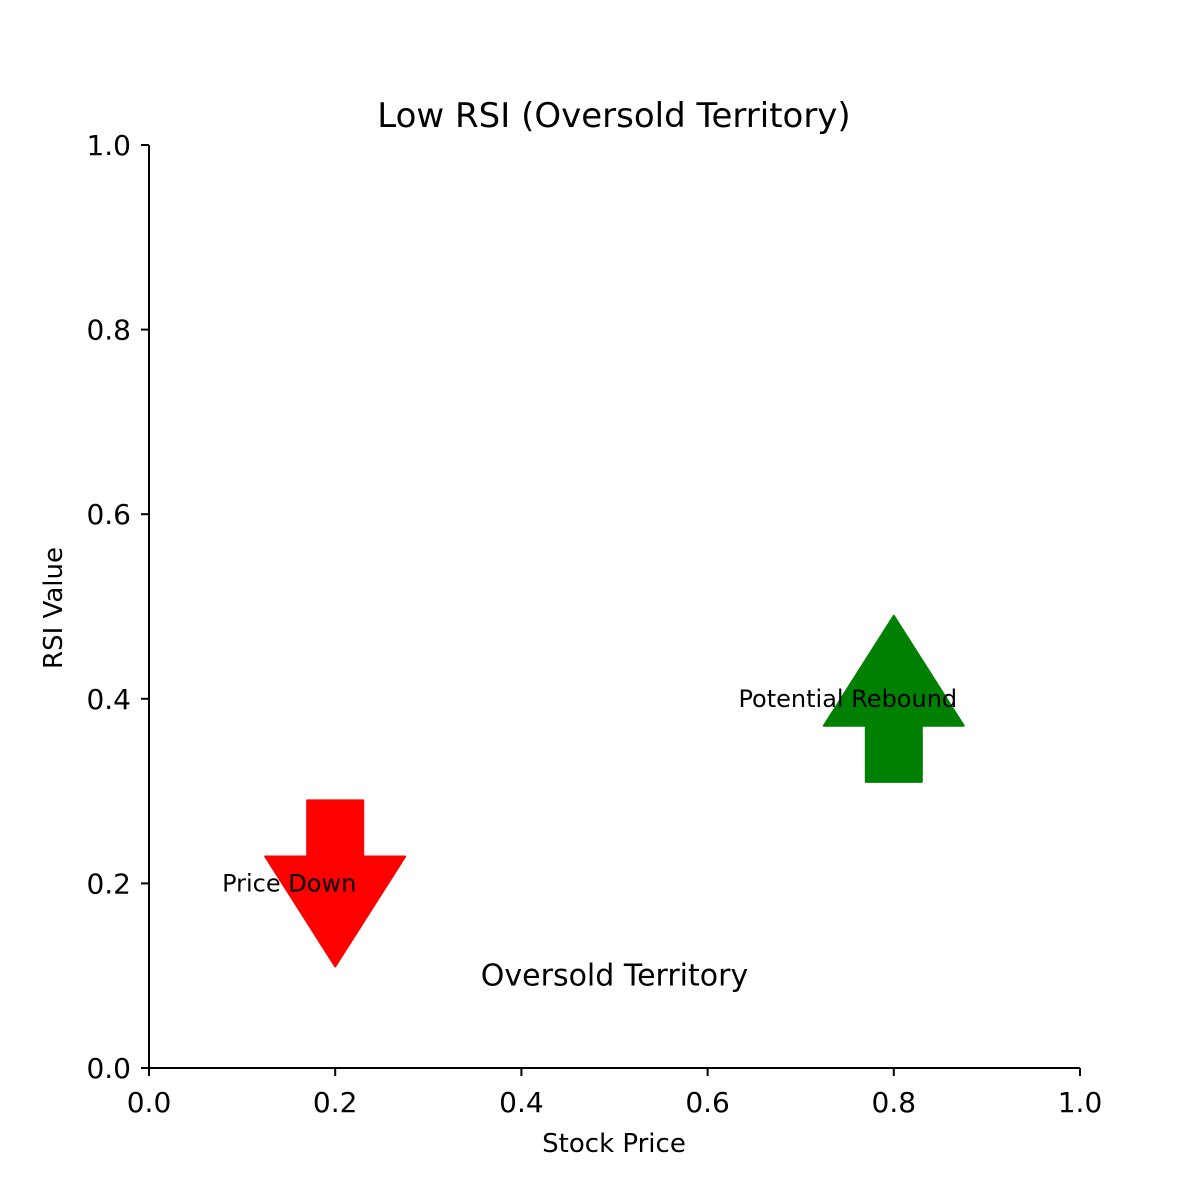 This screenshot has height=1200, width=1200. Describe the element at coordinates (613, 116) in the screenshot. I see `chart-title: Low RSI (Oversold Territory)` at that location.